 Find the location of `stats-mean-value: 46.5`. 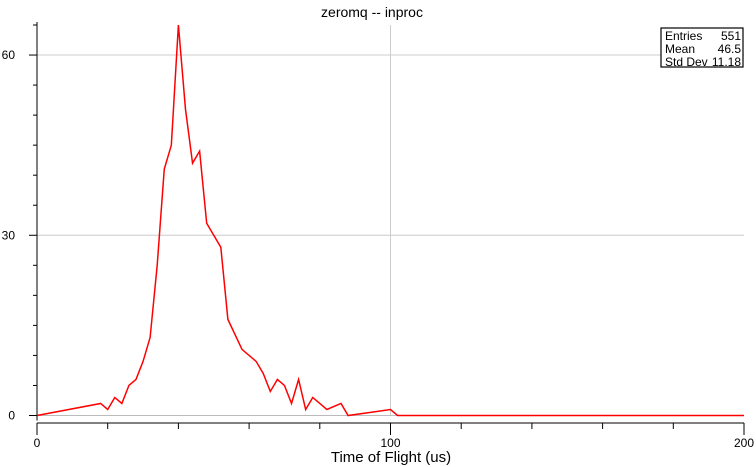

stats-mean-value: 46.5 is located at coordinates (730, 49).